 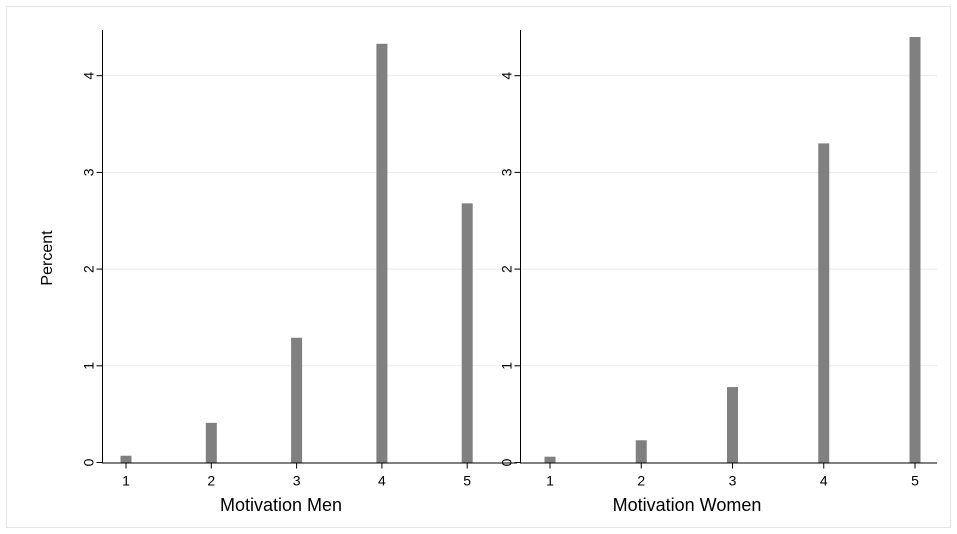 What do you see at coordinates (506, 462) in the screenshot?
I see `y-tick-label-panel2-0: 0` at bounding box center [506, 462].